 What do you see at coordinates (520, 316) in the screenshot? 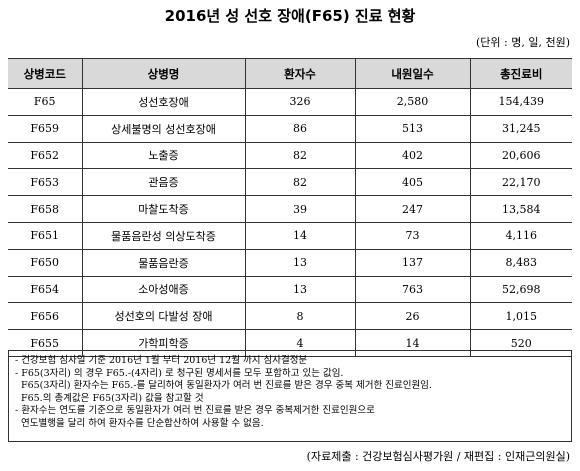
I see `table-cell: 1,015` at bounding box center [520, 316].